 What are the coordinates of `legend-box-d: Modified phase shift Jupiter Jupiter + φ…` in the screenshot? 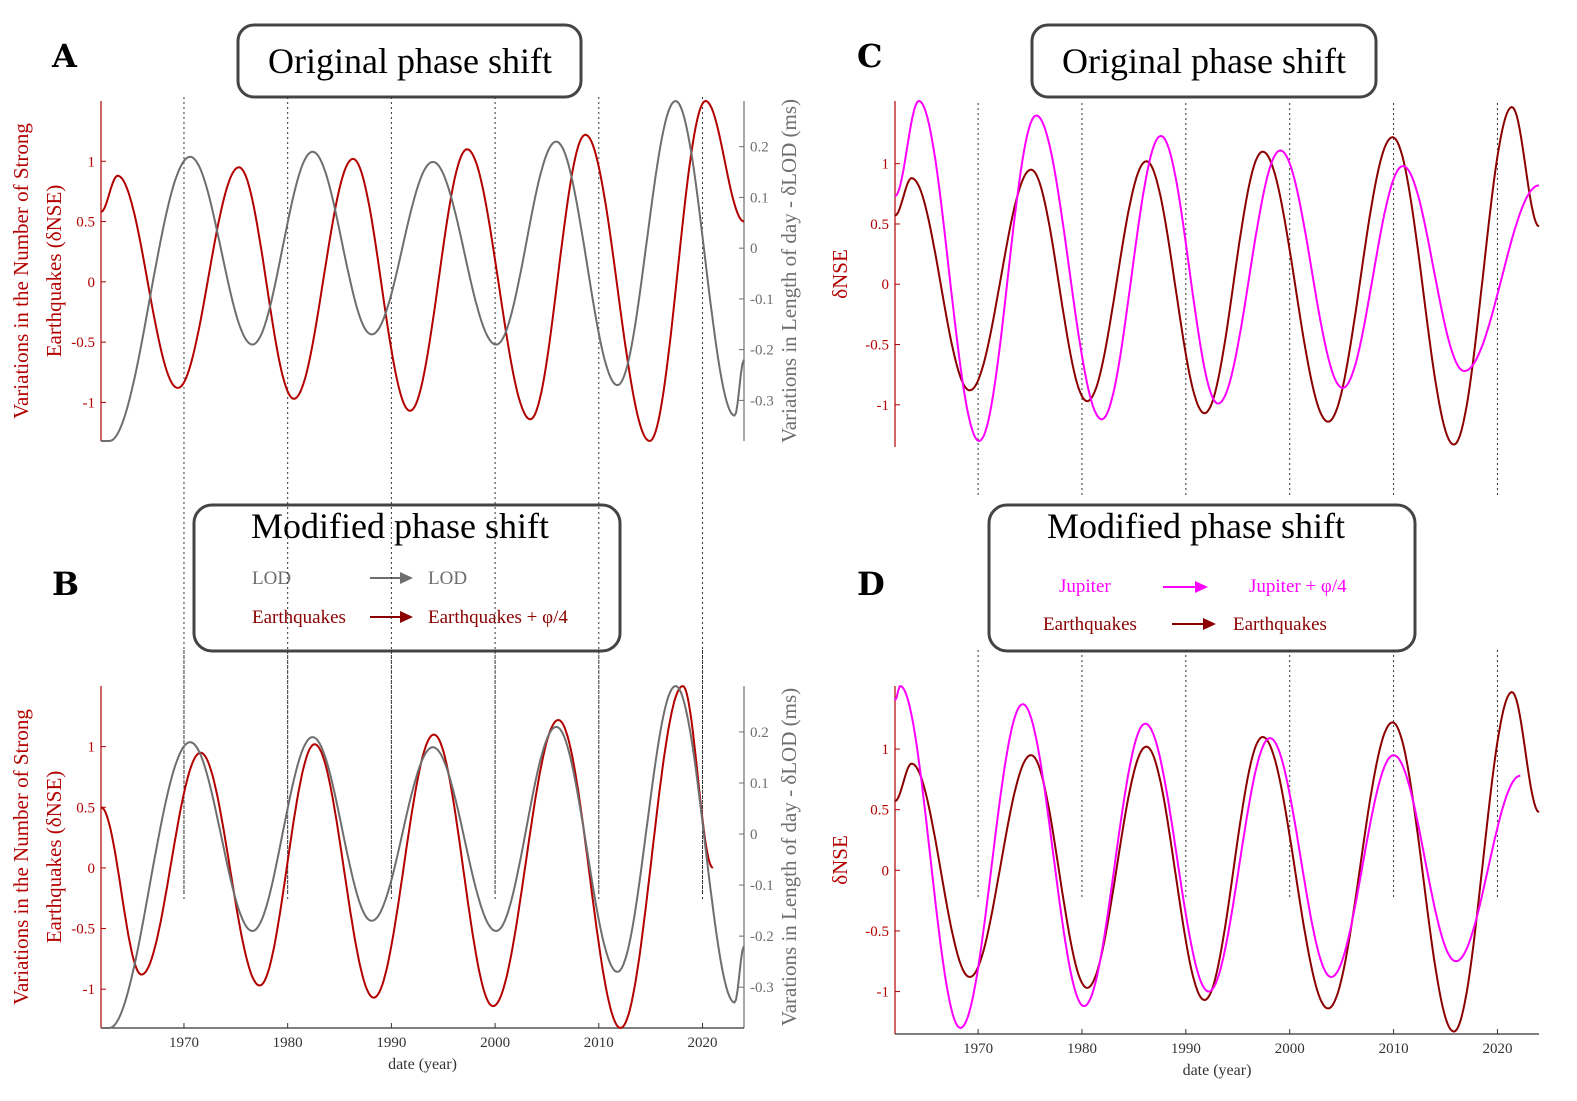 It's located at (1202, 578).